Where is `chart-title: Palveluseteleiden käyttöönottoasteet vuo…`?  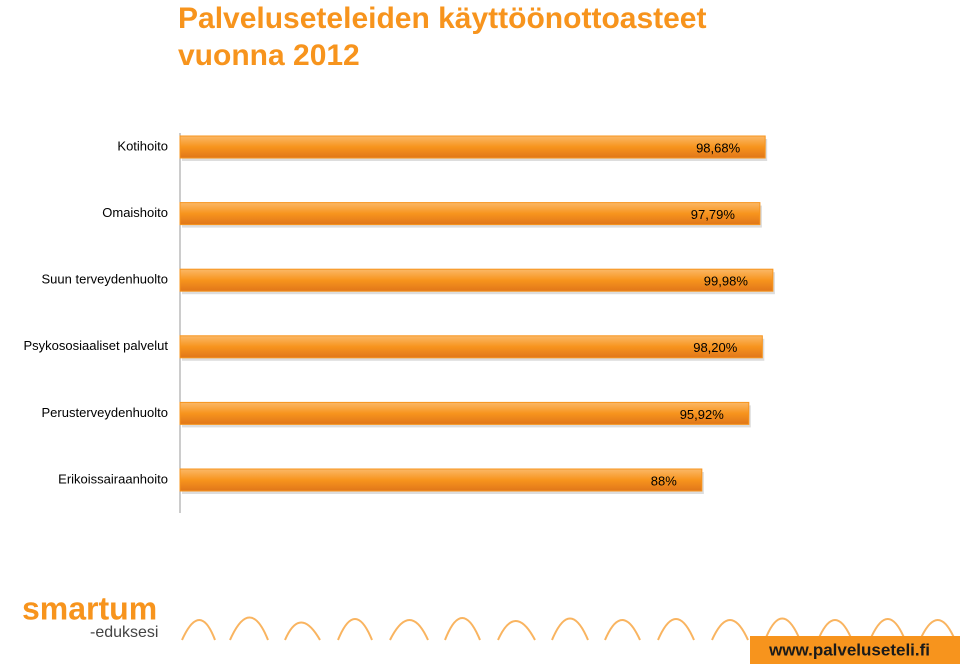 chart-title: Palveluseteleiden käyttöönottoasteet vuo… is located at coordinates (442, 37).